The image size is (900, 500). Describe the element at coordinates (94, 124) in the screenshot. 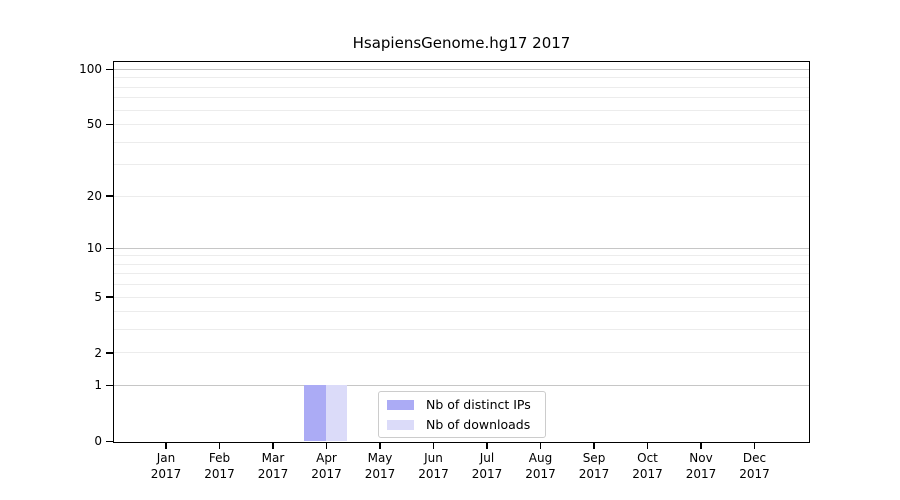

I see `y-tick-label: 50` at that location.